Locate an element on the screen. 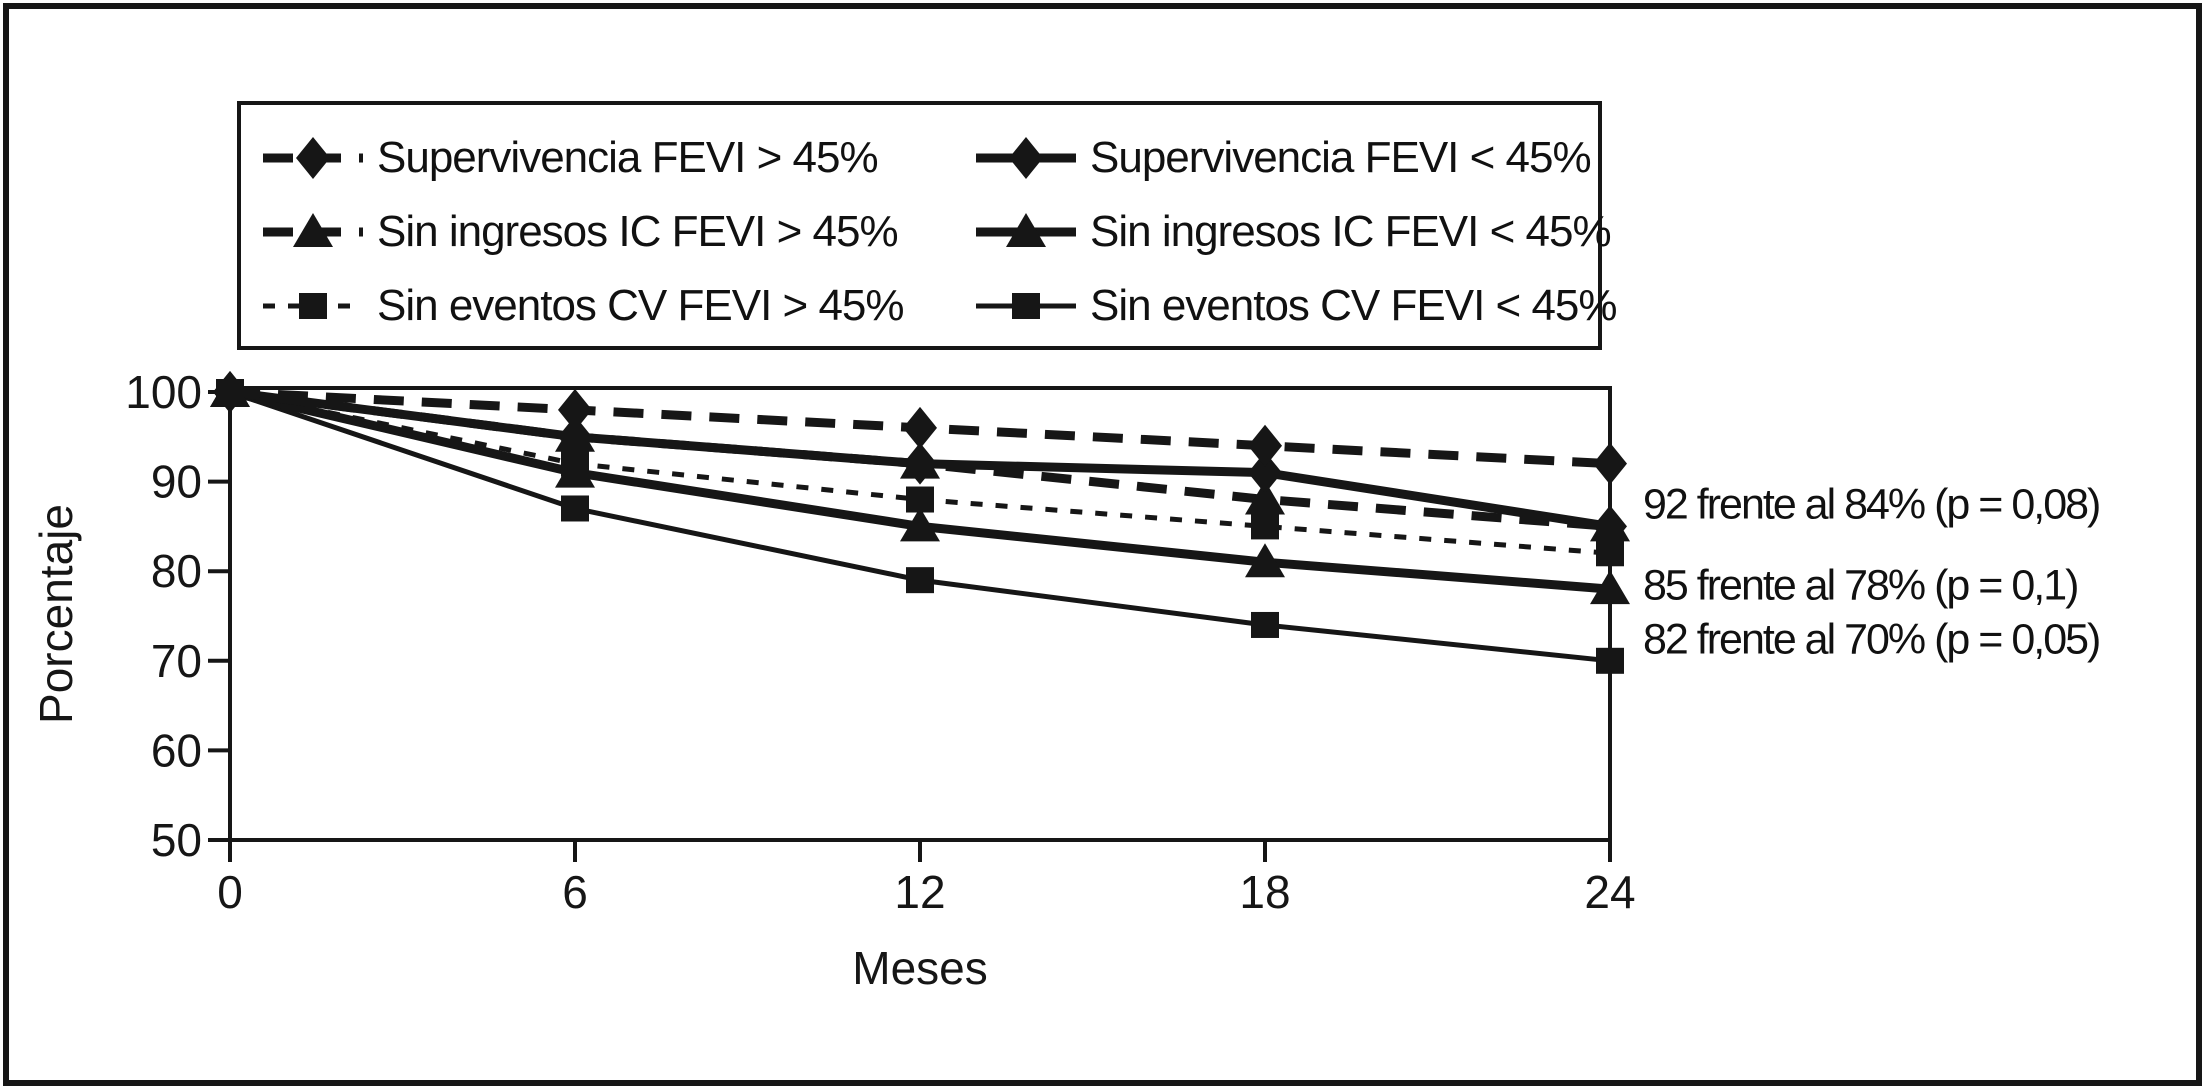 The width and height of the screenshot is (2205, 1089). legend-entry: Supervivencia FEVI > 45% is located at coordinates (619, 158).